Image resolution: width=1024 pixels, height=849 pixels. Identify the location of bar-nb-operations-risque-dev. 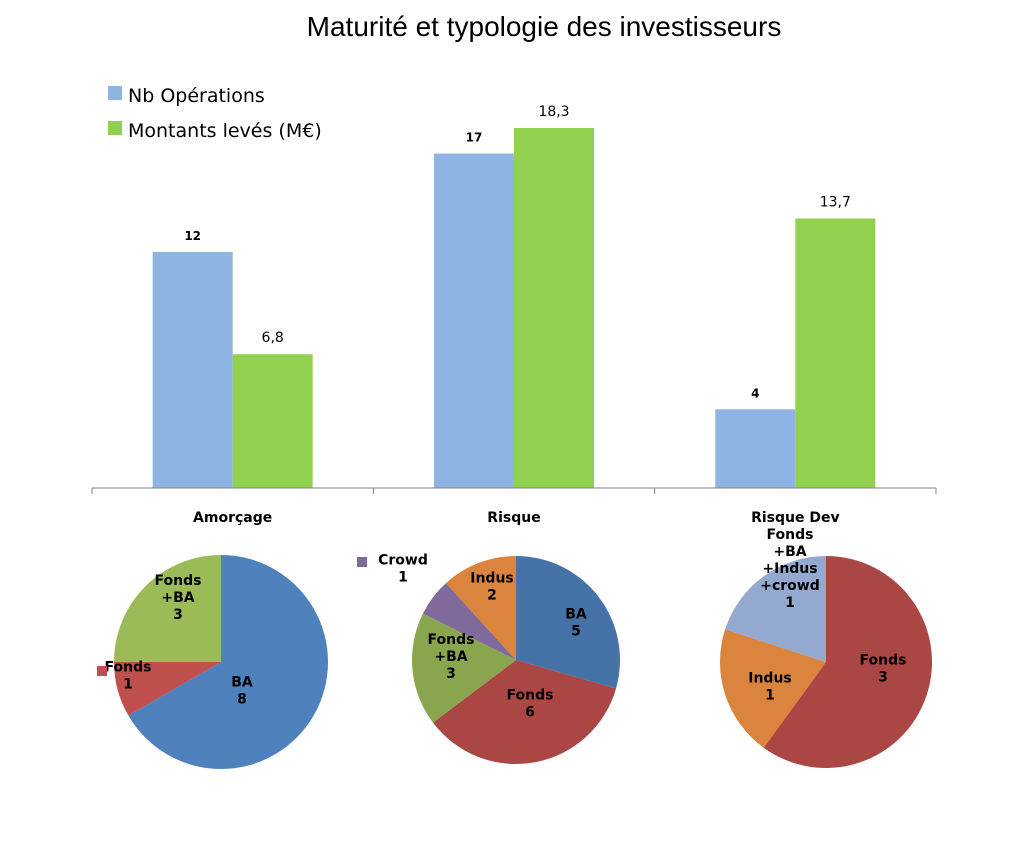
(755, 448).